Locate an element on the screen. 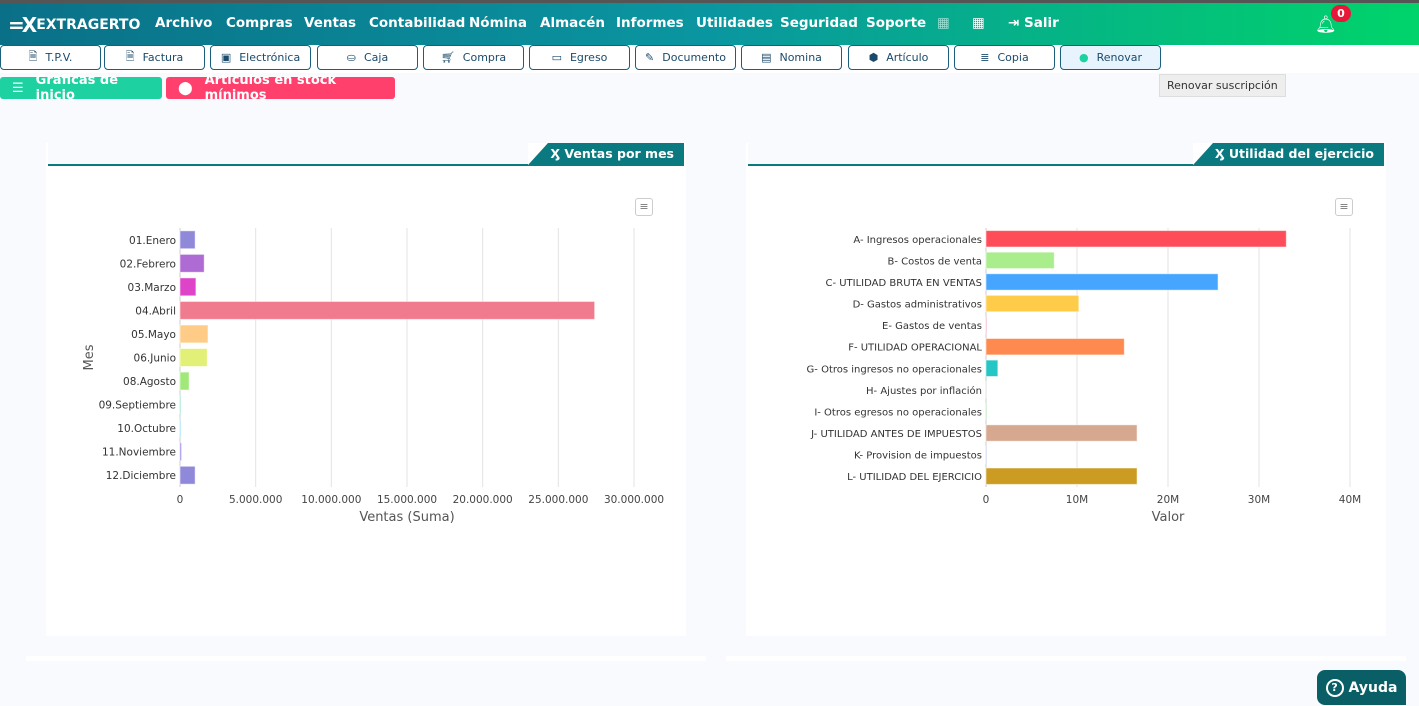  toolbar-button-copia: ≣ Copia is located at coordinates (1004, 57).